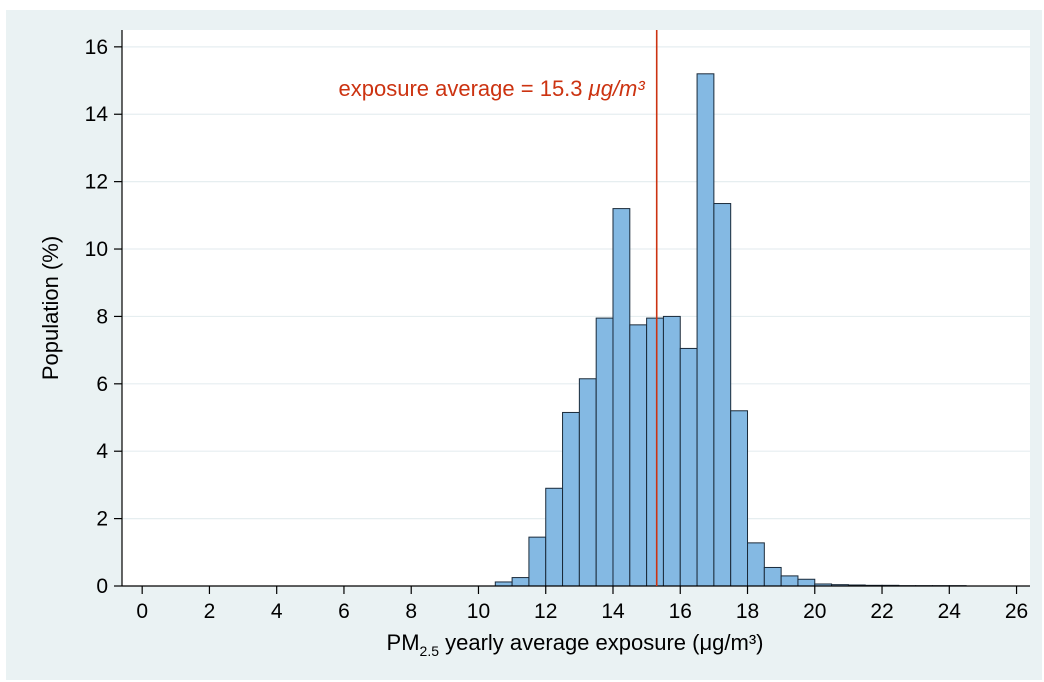 The width and height of the screenshot is (1044, 682). What do you see at coordinates (96, 182) in the screenshot?
I see `y-tick-label: 12` at bounding box center [96, 182].